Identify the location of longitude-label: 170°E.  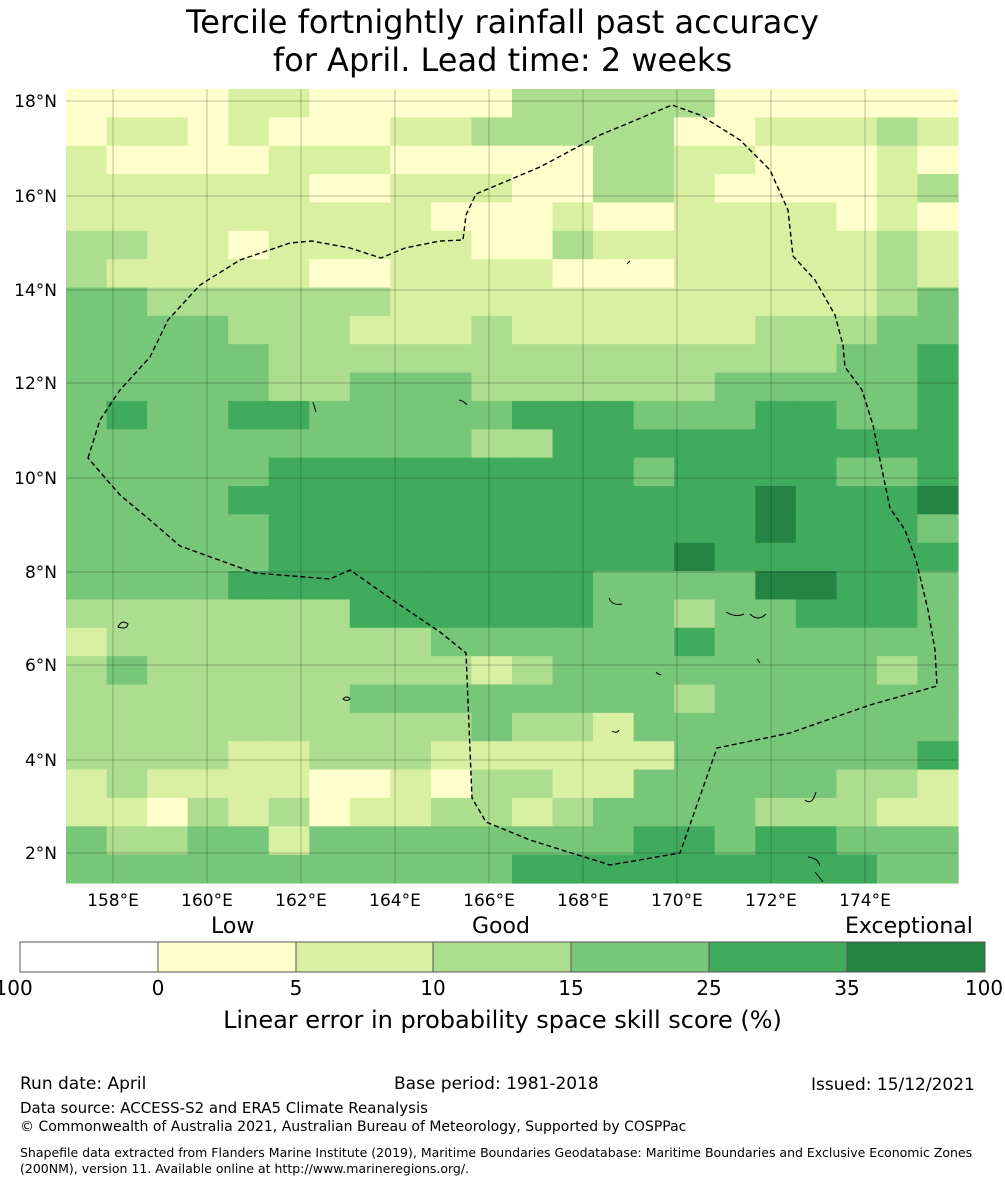
(677, 901).